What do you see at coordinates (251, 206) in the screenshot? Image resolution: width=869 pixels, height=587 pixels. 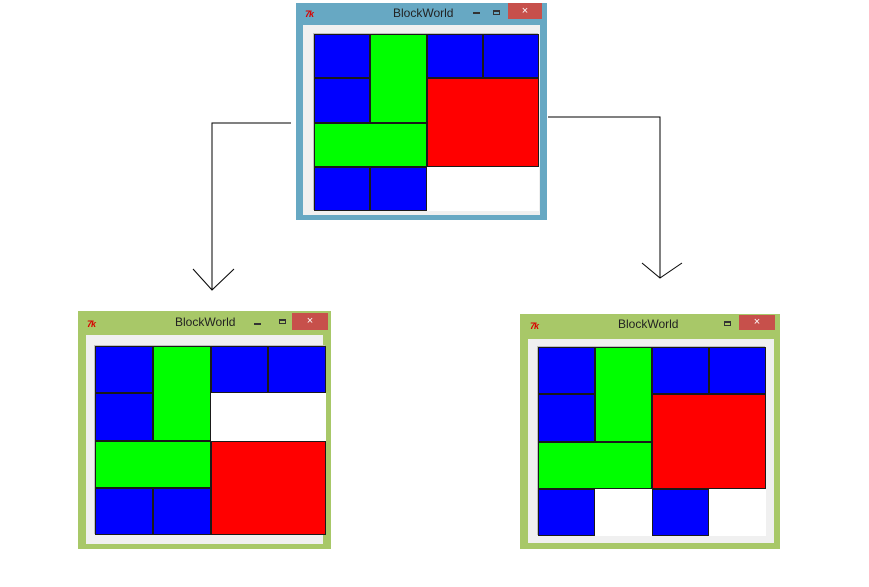 I see `edge-top-to-left` at bounding box center [251, 206].